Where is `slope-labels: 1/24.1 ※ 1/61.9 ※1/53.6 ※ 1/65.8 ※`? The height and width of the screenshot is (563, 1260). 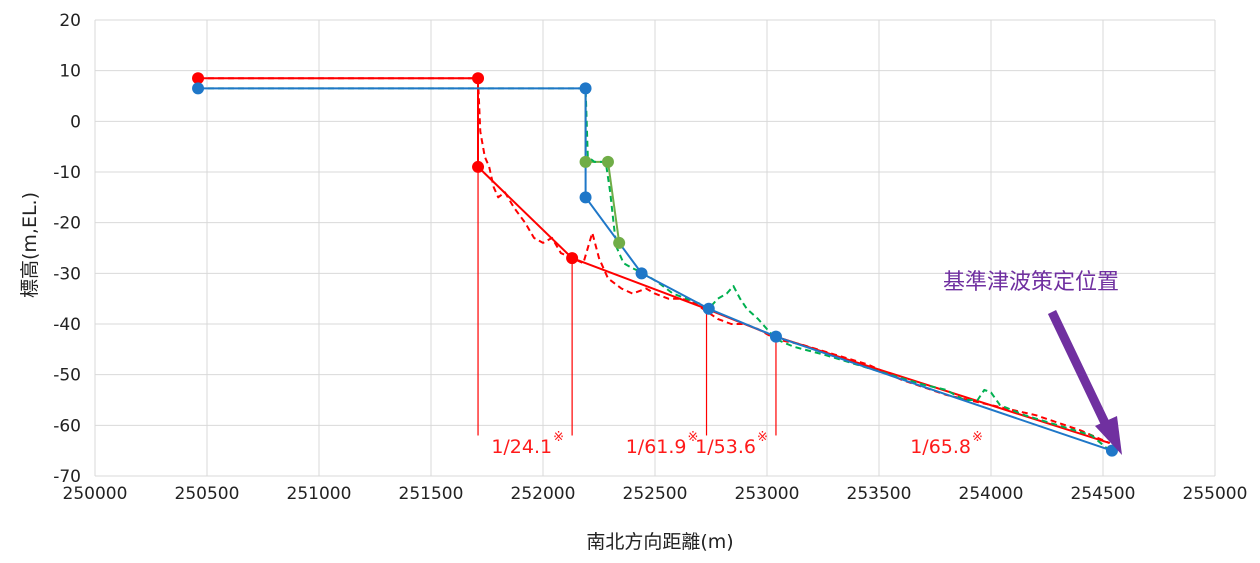 slope-labels: 1/24.1 ※ 1/61.9 ※1/53.6 ※ 1/65.8 ※ is located at coordinates (737, 444).